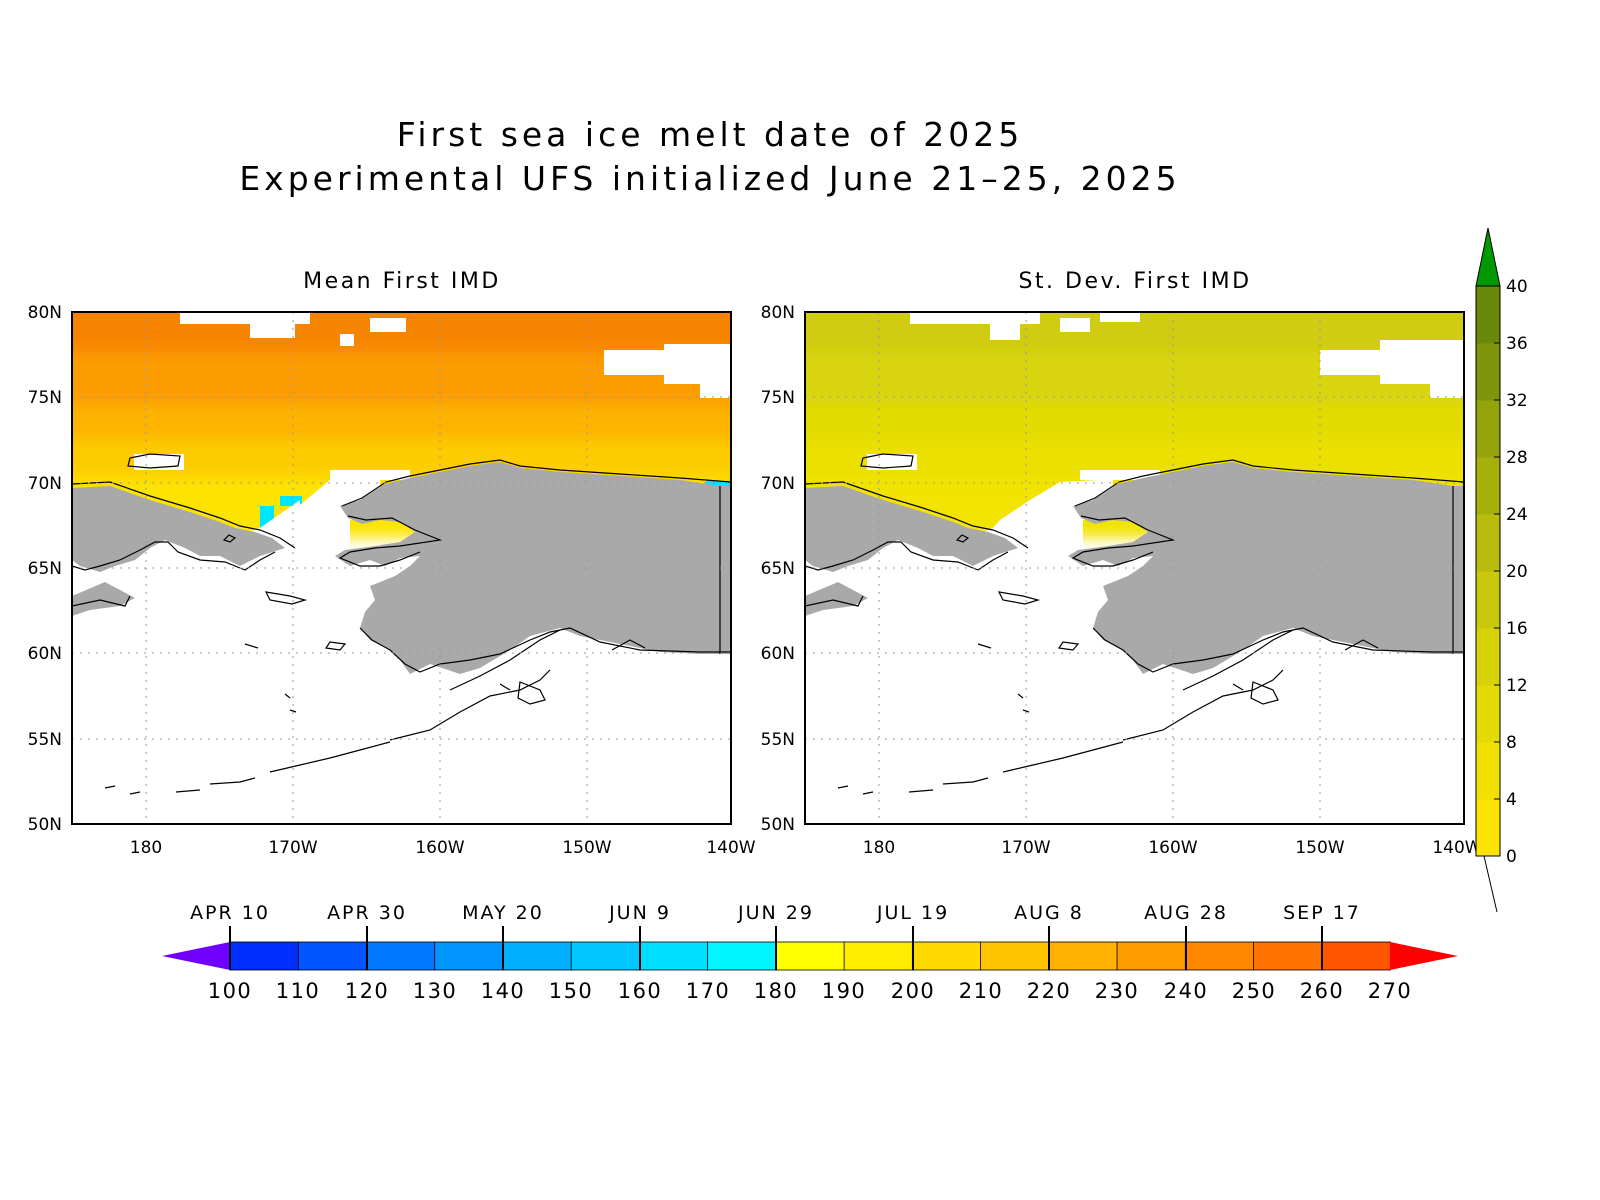  Describe the element at coordinates (45, 398) in the screenshot. I see `lat-tick-label: 75N` at that location.